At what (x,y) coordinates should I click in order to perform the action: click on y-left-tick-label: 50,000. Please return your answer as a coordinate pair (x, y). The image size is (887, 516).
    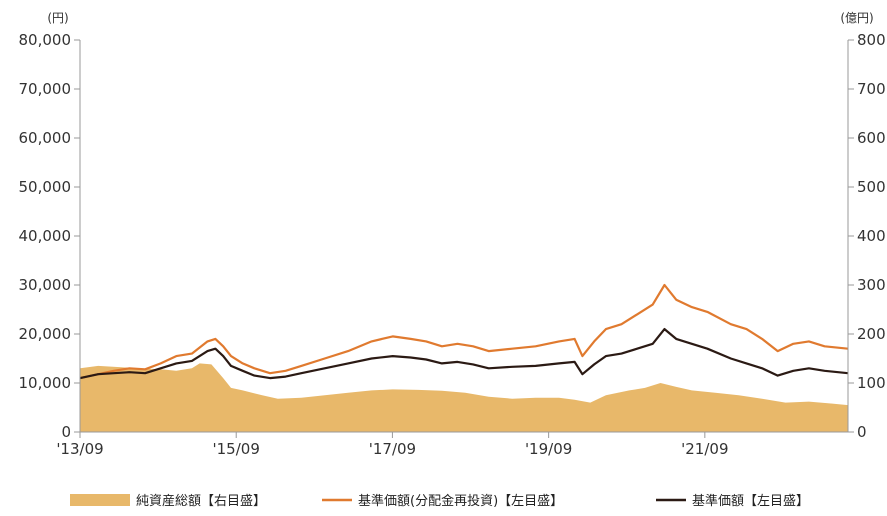
    Looking at the image, I should click on (45, 187).